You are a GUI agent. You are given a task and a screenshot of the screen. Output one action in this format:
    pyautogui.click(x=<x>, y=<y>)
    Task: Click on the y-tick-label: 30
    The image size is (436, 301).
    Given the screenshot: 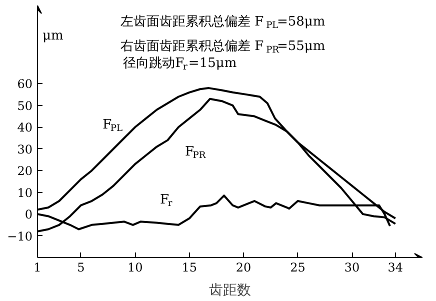 What is the action you would take?
    pyautogui.click(x=25, y=149)
    